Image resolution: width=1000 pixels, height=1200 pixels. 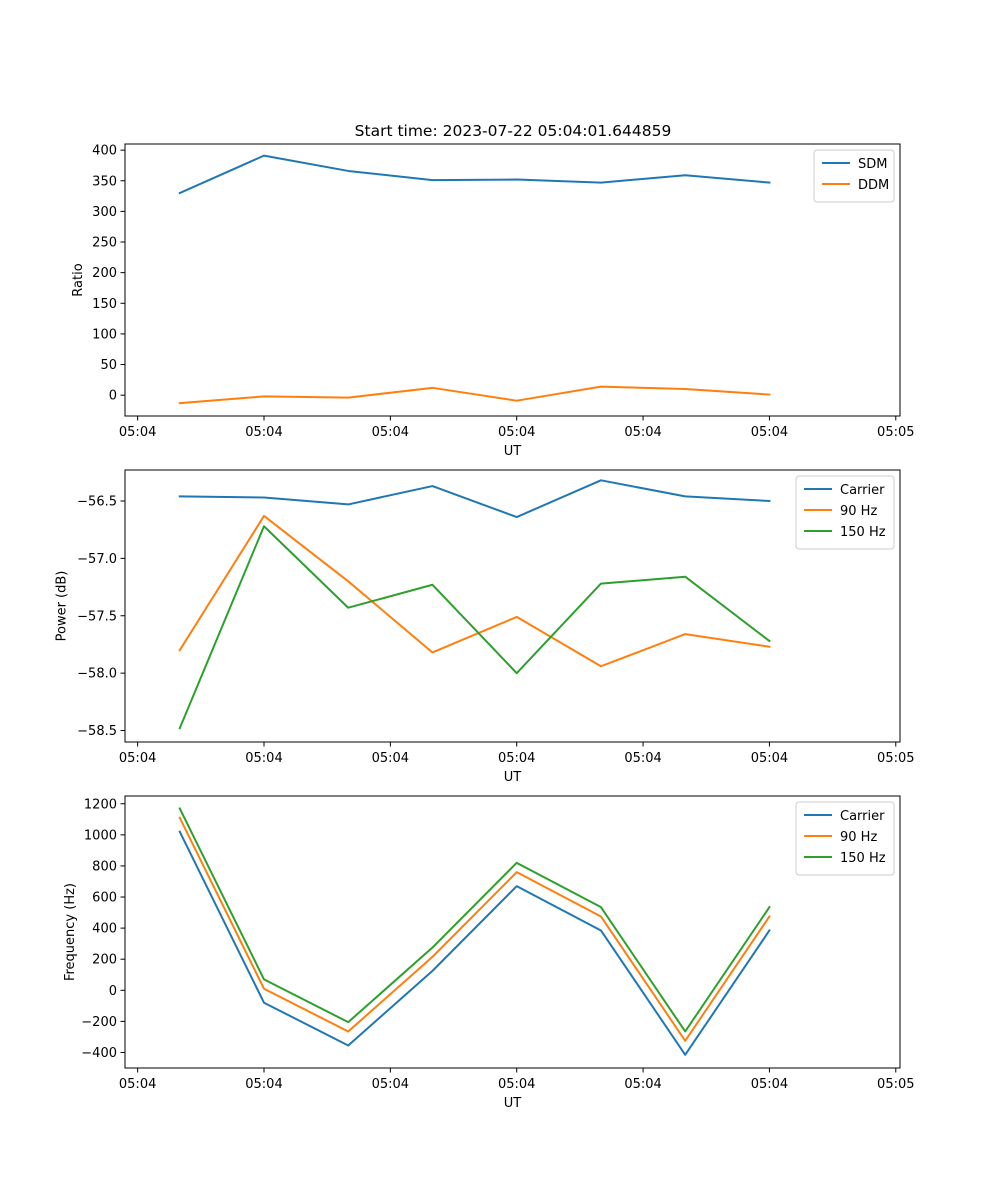 What do you see at coordinates (104, 243) in the screenshot?
I see `y-tick-label: 250` at bounding box center [104, 243].